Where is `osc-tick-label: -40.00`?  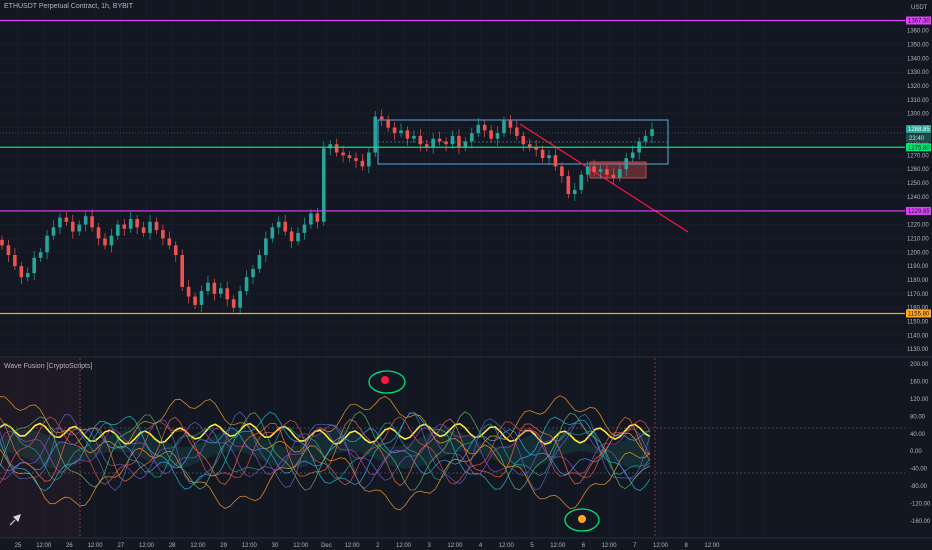 osc-tick-label: -40.00 is located at coordinates (919, 470).